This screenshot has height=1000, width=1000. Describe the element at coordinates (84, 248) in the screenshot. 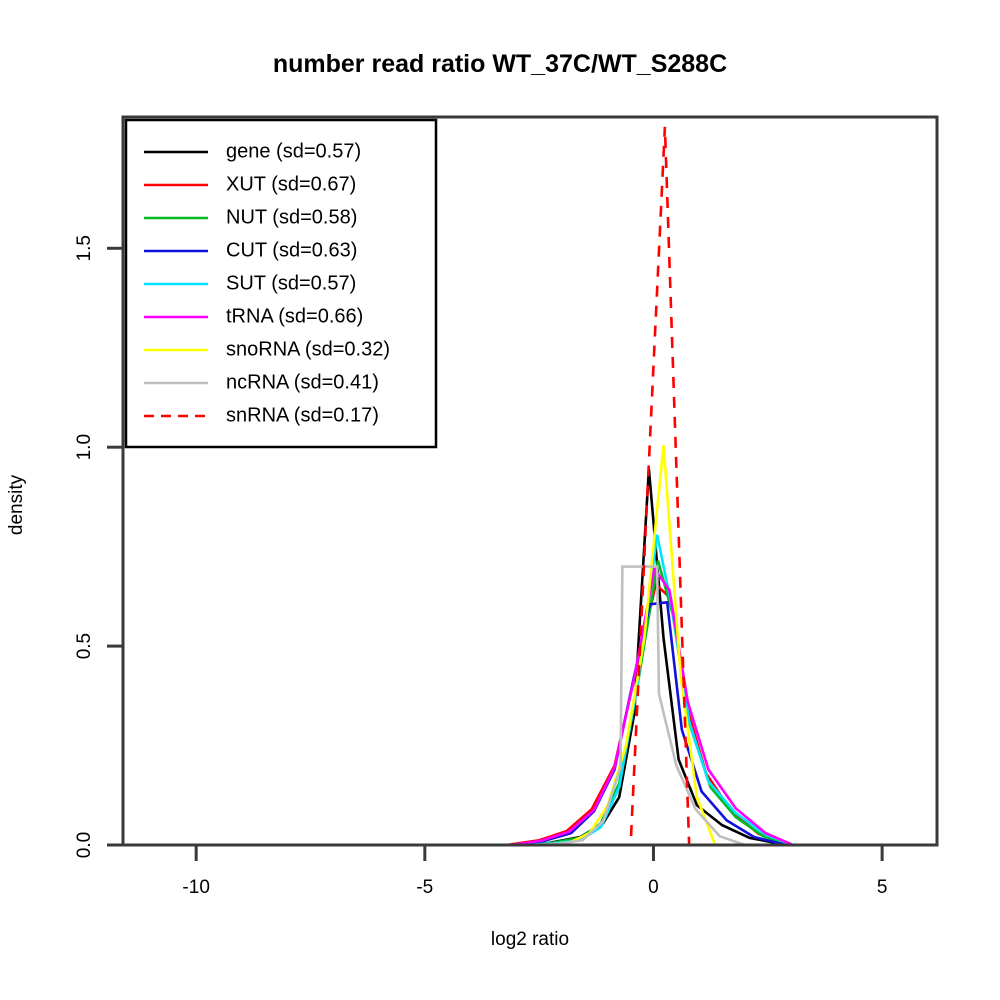

I see `y-tick-label: 1.5` at that location.